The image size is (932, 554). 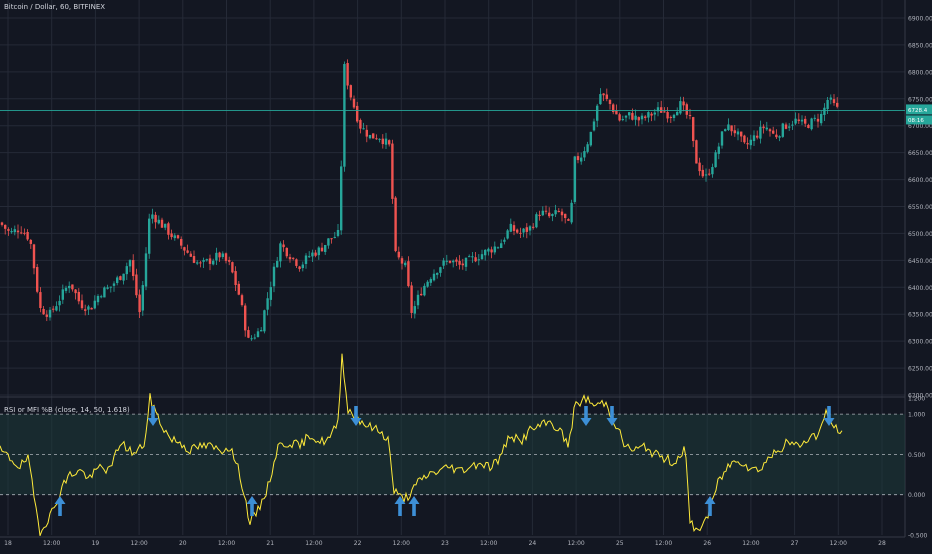 I want to click on down-arrow, so click(x=829, y=416).